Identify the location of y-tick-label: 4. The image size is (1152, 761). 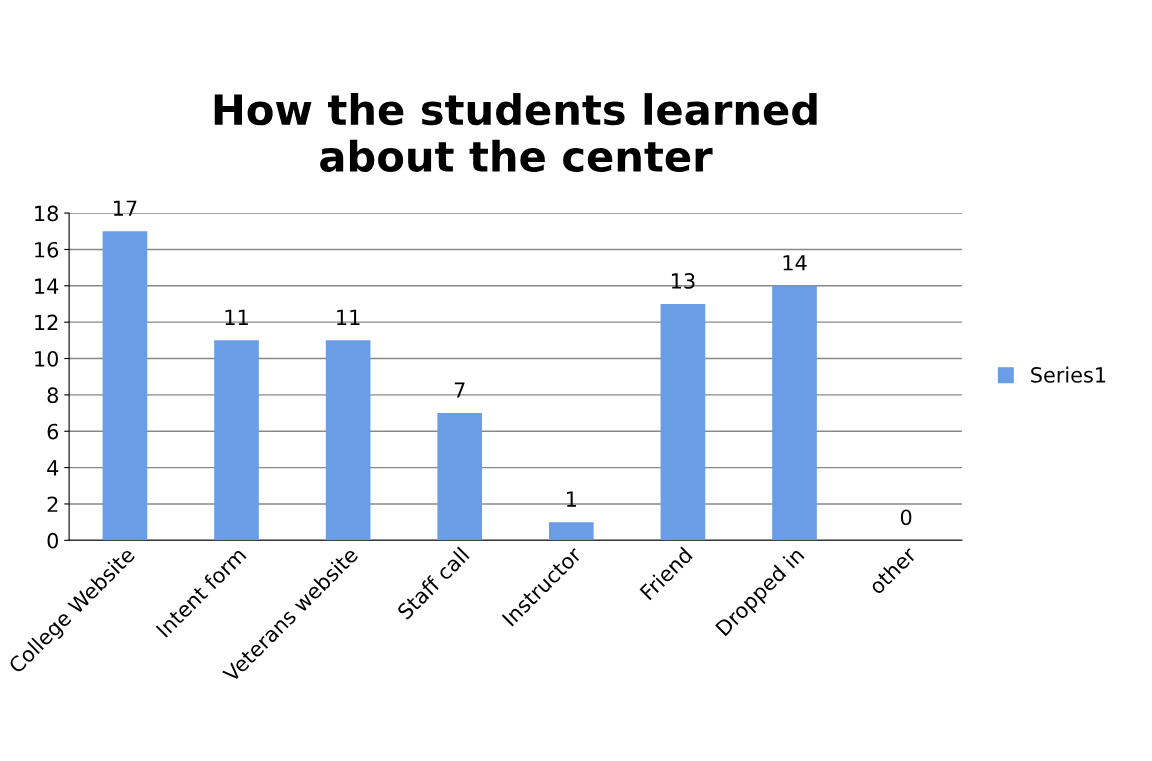
(53, 468).